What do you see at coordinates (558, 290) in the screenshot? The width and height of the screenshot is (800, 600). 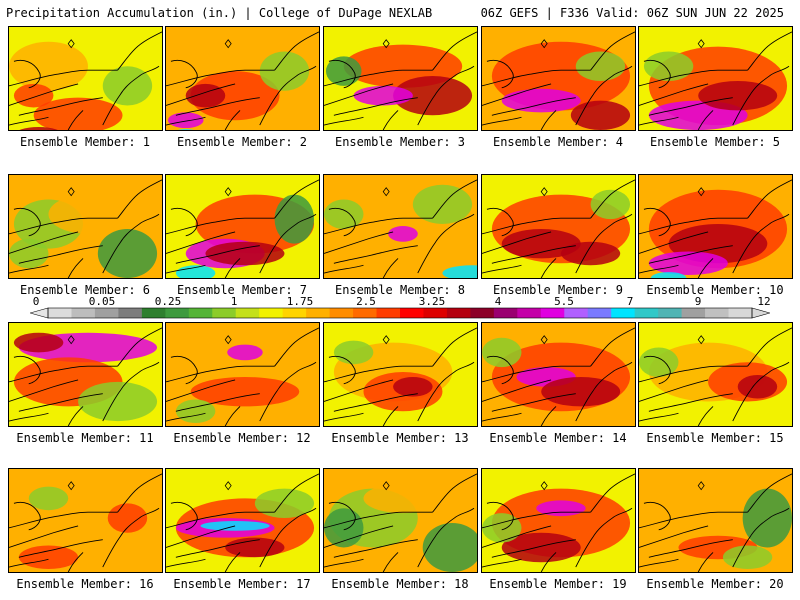 I see `panel-label-9: Ensemble Member: 9` at bounding box center [558, 290].